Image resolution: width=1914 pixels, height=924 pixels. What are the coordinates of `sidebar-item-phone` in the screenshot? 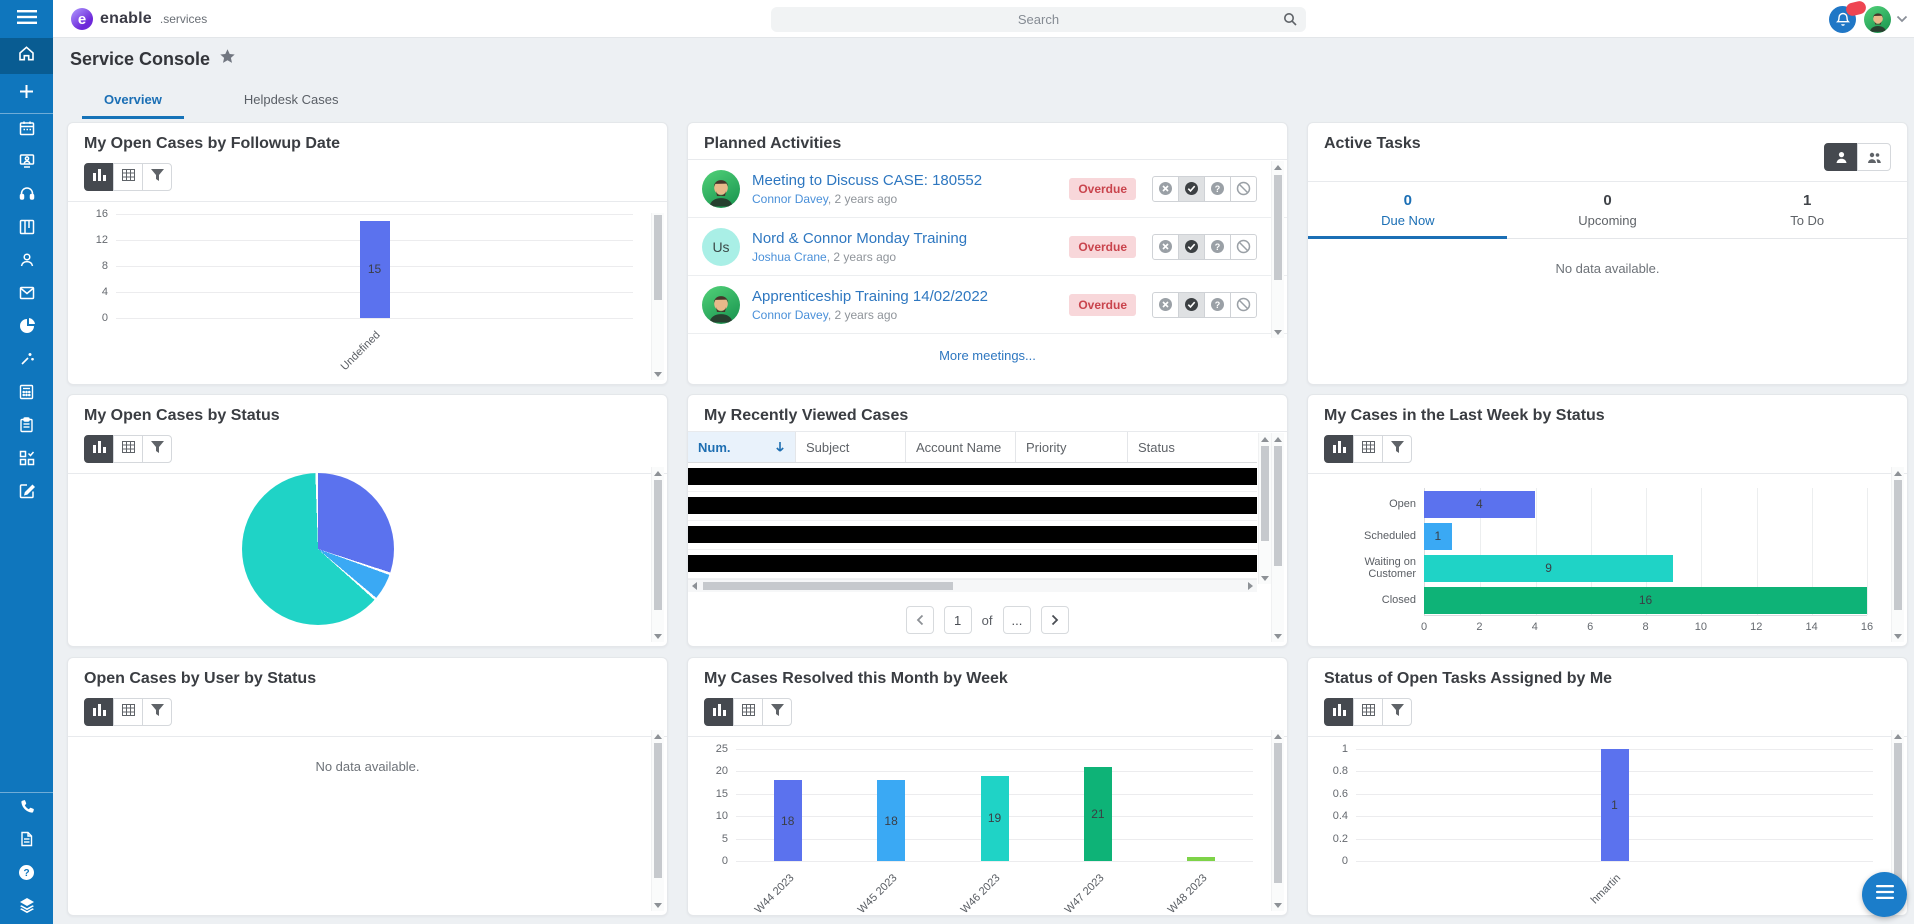 It's located at (26, 808).